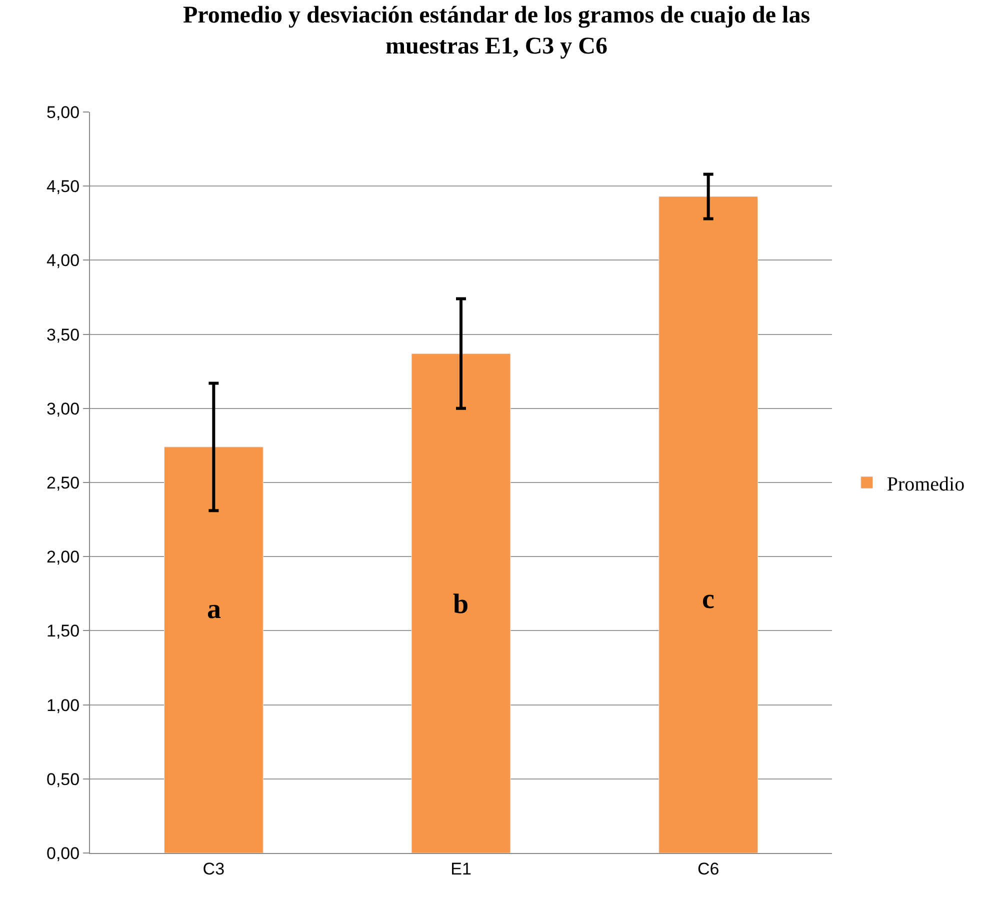  I want to click on x-tick-label: C3, so click(213, 868).